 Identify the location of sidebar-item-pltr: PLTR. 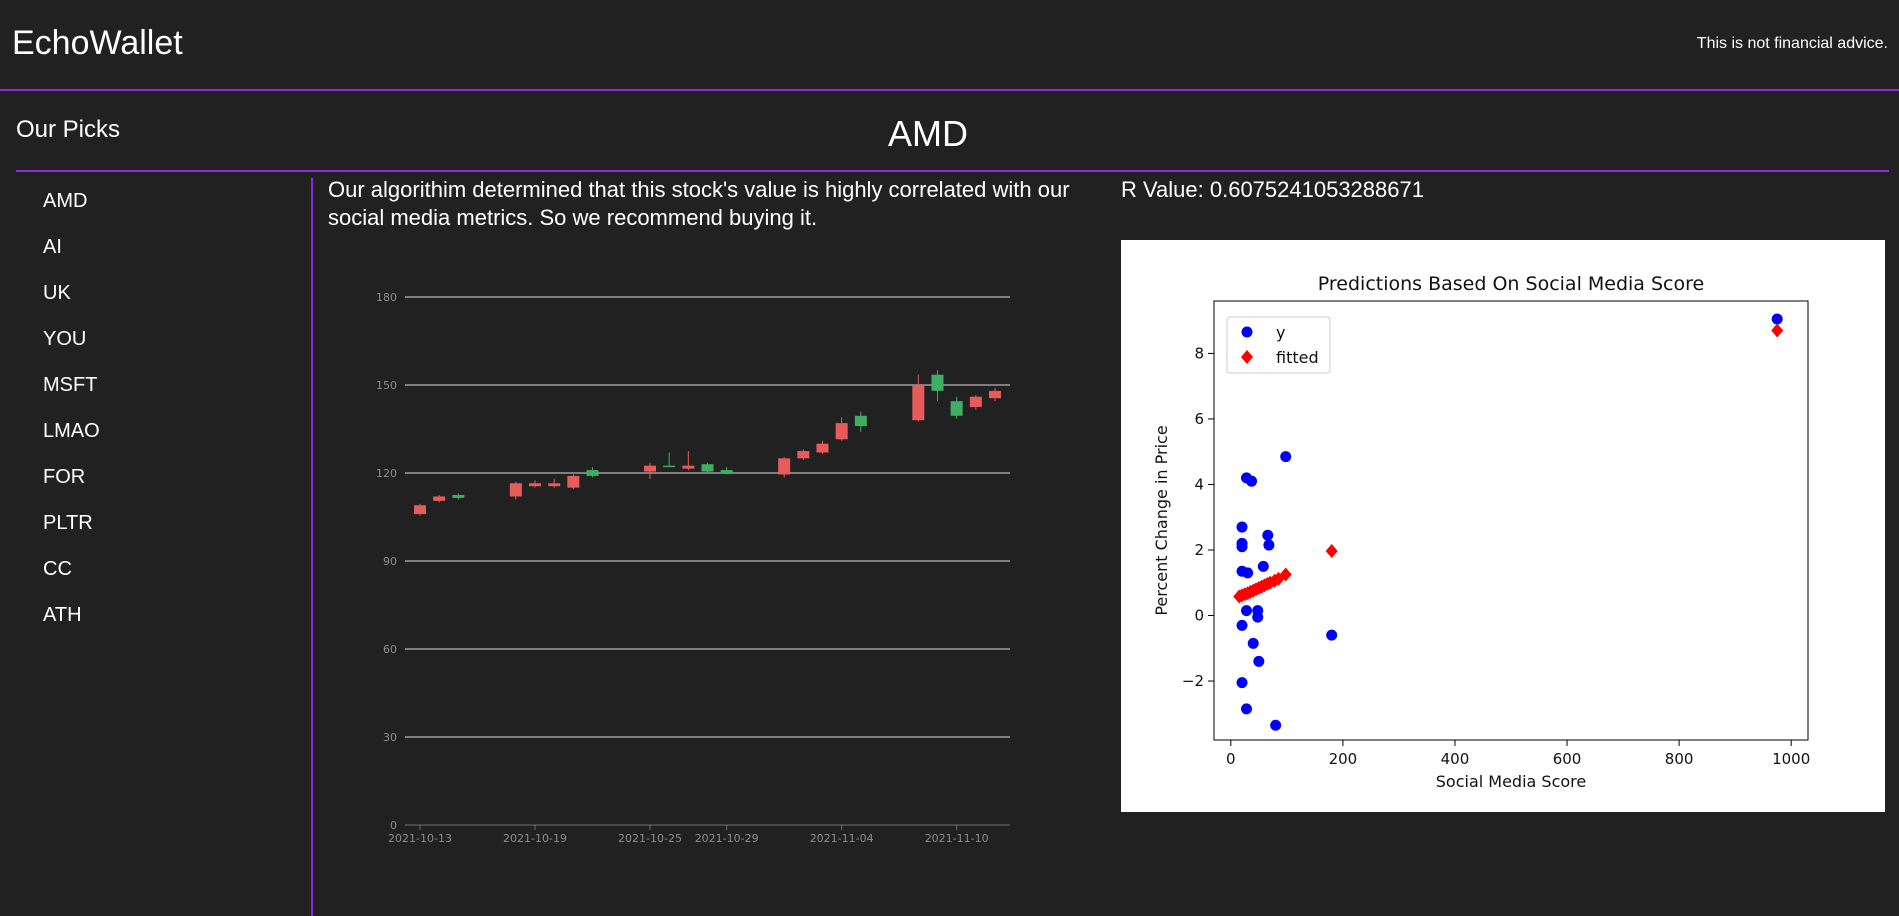
(68, 523).